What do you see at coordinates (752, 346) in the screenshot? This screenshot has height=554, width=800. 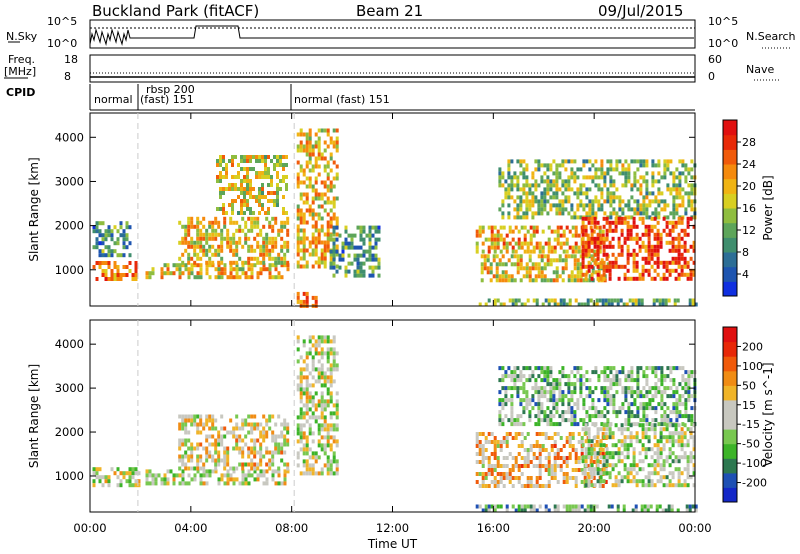 I see `colorbar-tick-label: 200` at bounding box center [752, 346].